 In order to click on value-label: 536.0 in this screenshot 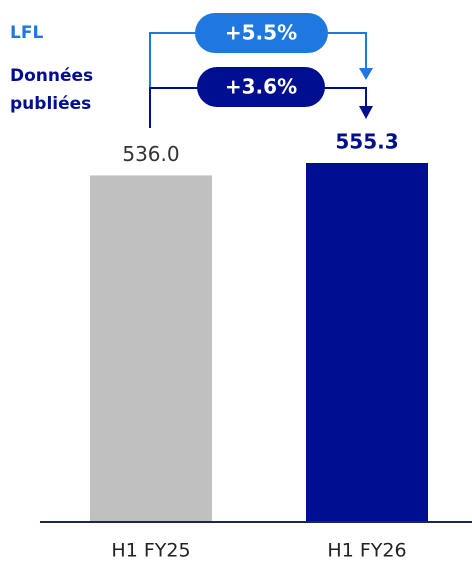, I will do `click(150, 154)`.